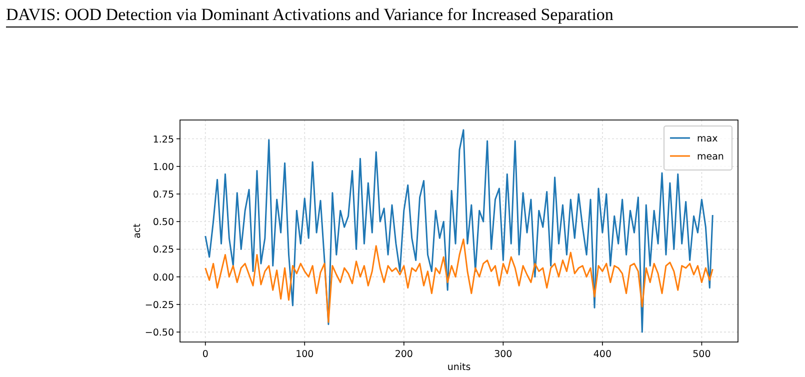  What do you see at coordinates (602, 354) in the screenshot?
I see `x-tick-label: 400` at bounding box center [602, 354].